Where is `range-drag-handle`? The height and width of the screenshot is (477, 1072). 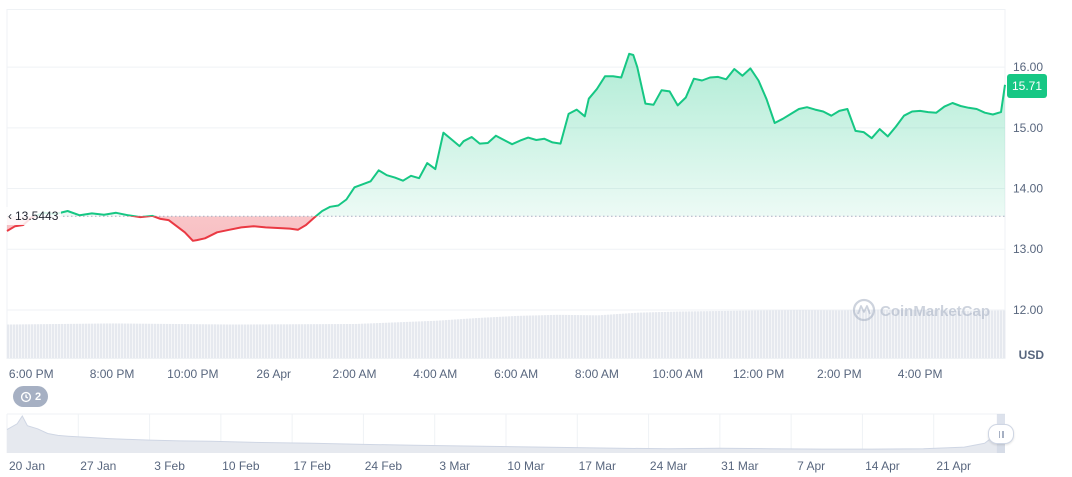 range-drag-handle is located at coordinates (1001, 434).